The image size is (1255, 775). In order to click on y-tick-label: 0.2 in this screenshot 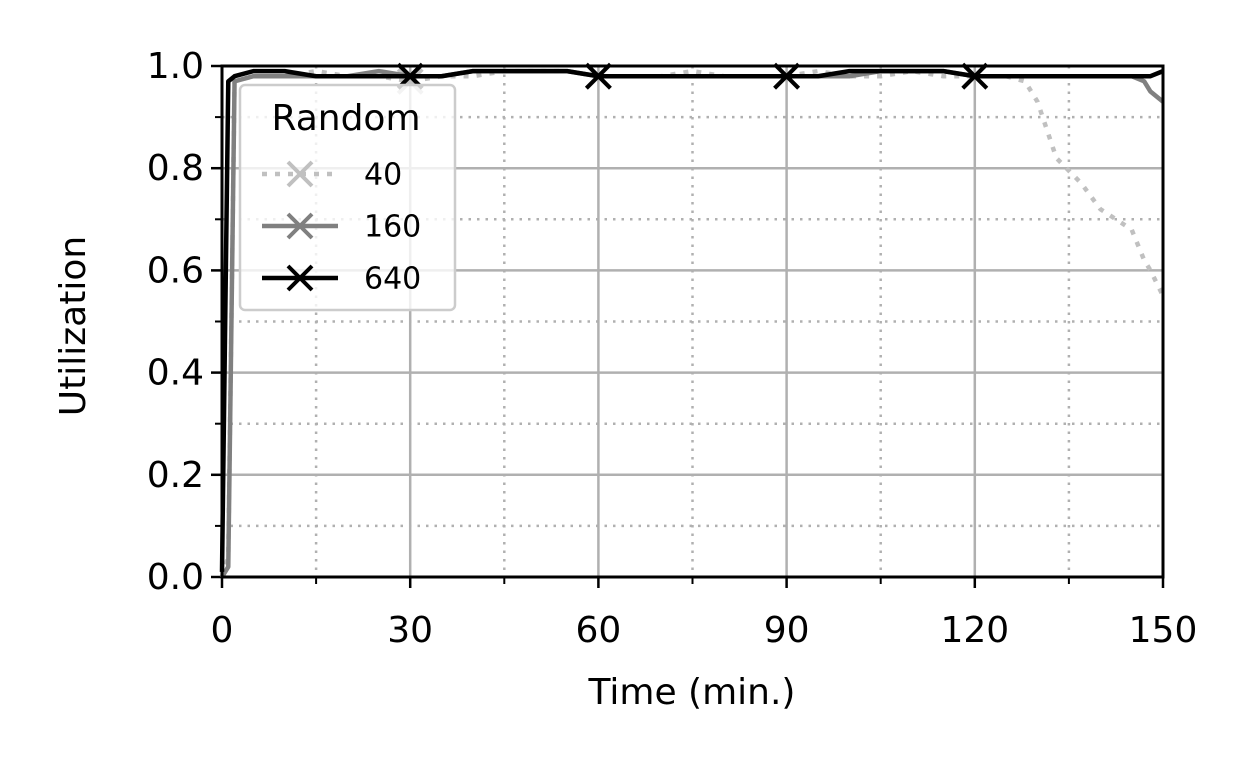, I will do `click(175, 475)`.